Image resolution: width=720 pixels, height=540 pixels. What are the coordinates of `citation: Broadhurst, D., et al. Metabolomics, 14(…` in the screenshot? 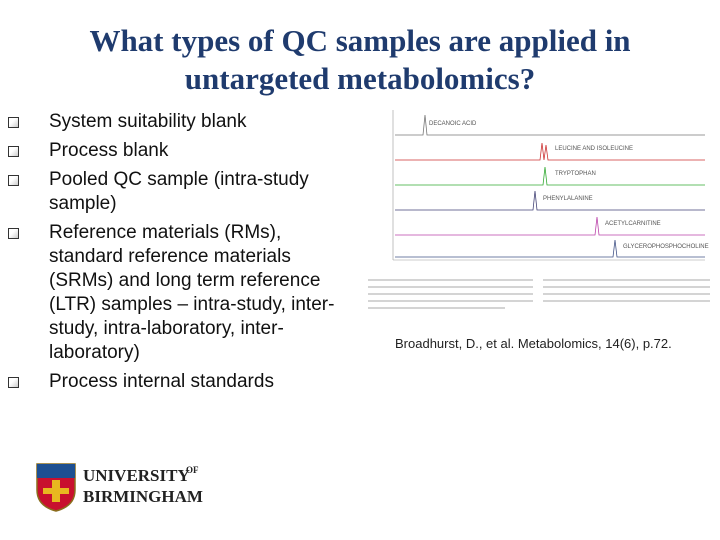 It's located at (533, 343).